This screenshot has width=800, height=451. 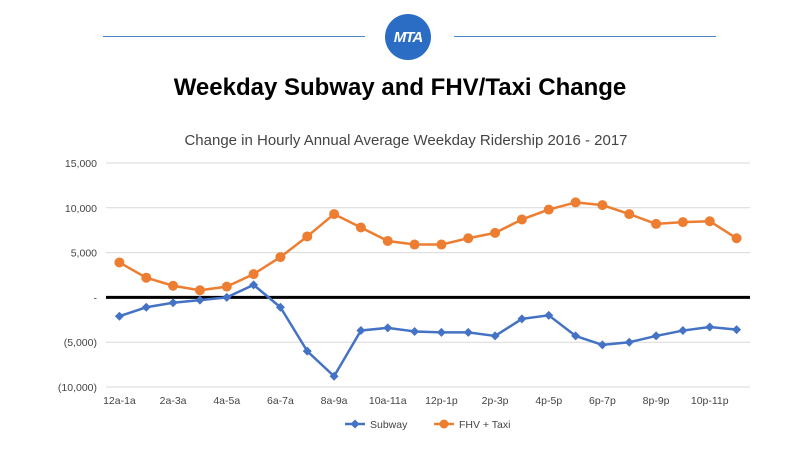 I want to click on legend-item: Subway, so click(x=376, y=425).